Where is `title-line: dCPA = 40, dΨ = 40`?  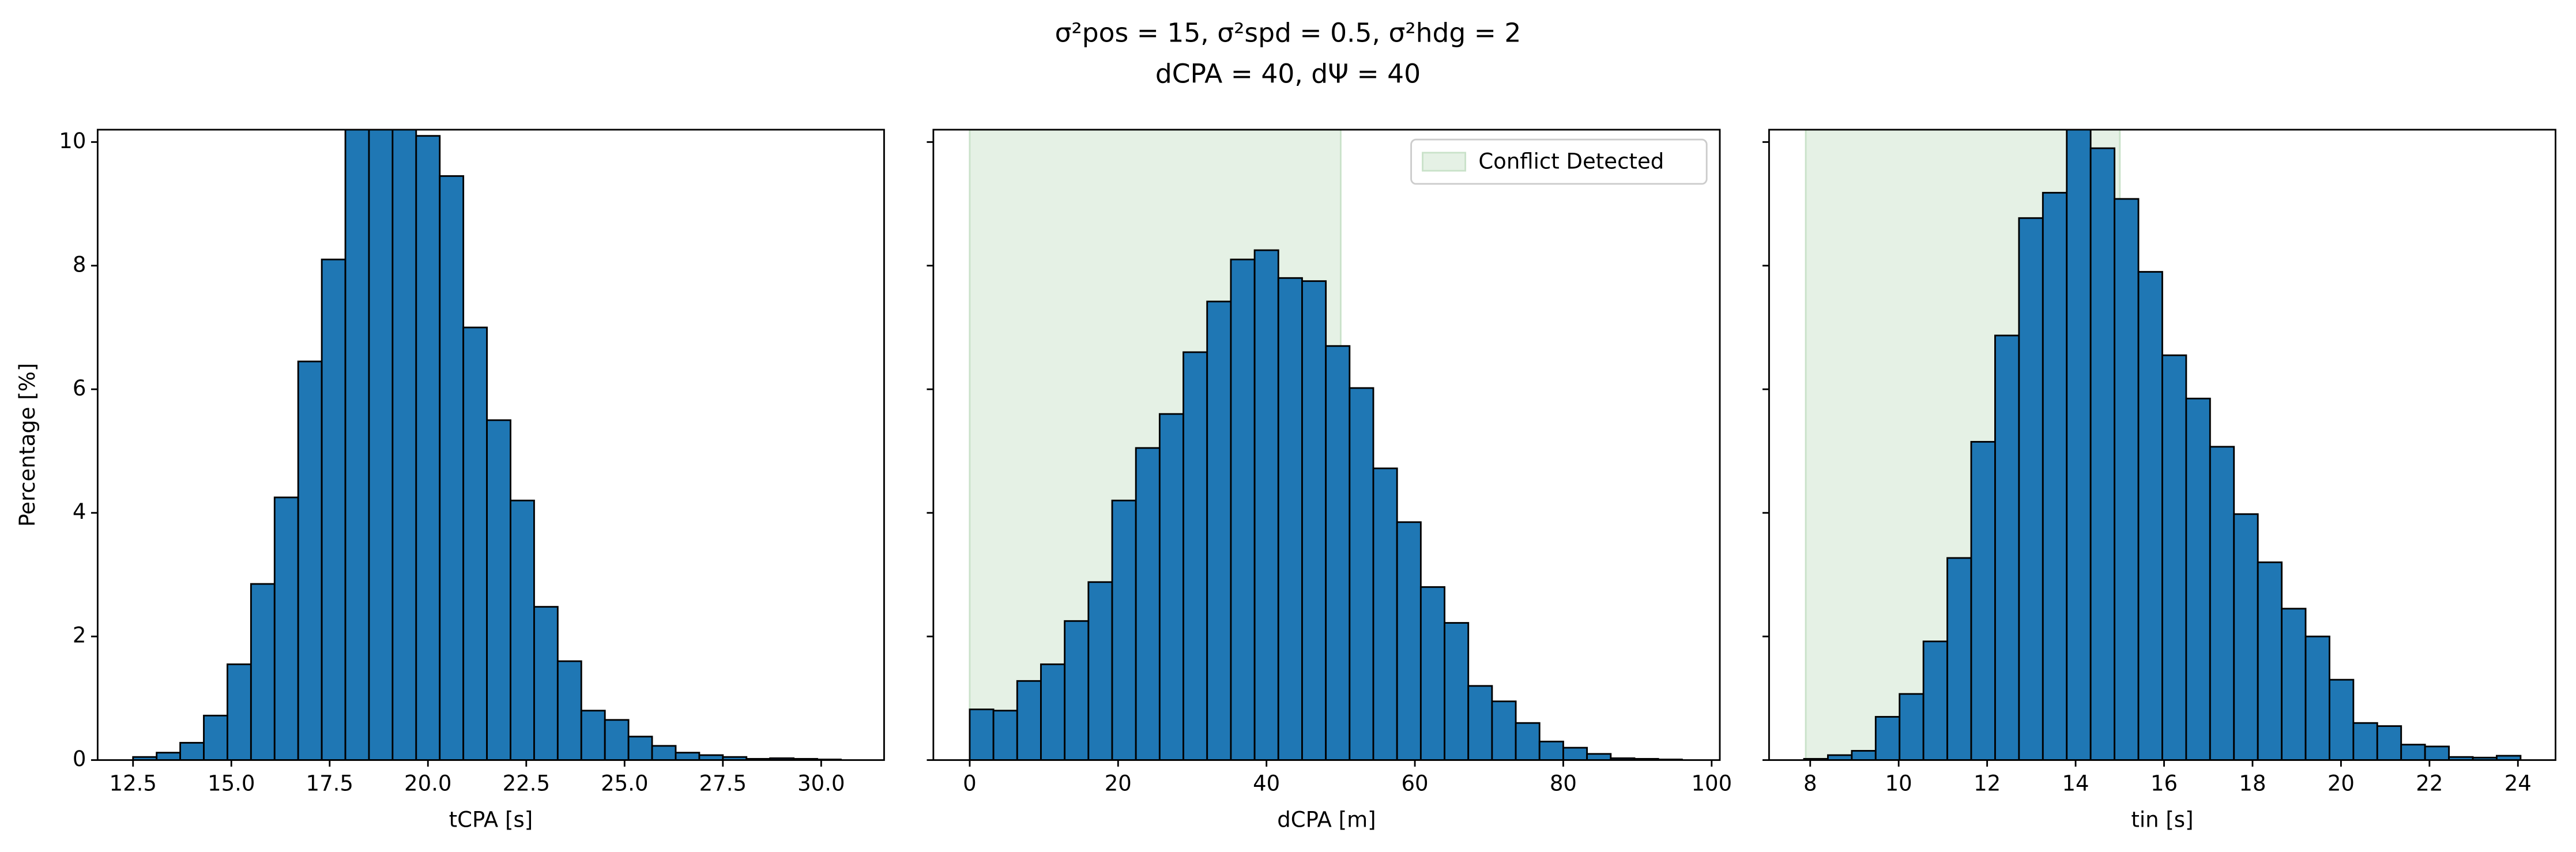 title-line: dCPA = 40, dΨ = 40 is located at coordinates (1288, 74).